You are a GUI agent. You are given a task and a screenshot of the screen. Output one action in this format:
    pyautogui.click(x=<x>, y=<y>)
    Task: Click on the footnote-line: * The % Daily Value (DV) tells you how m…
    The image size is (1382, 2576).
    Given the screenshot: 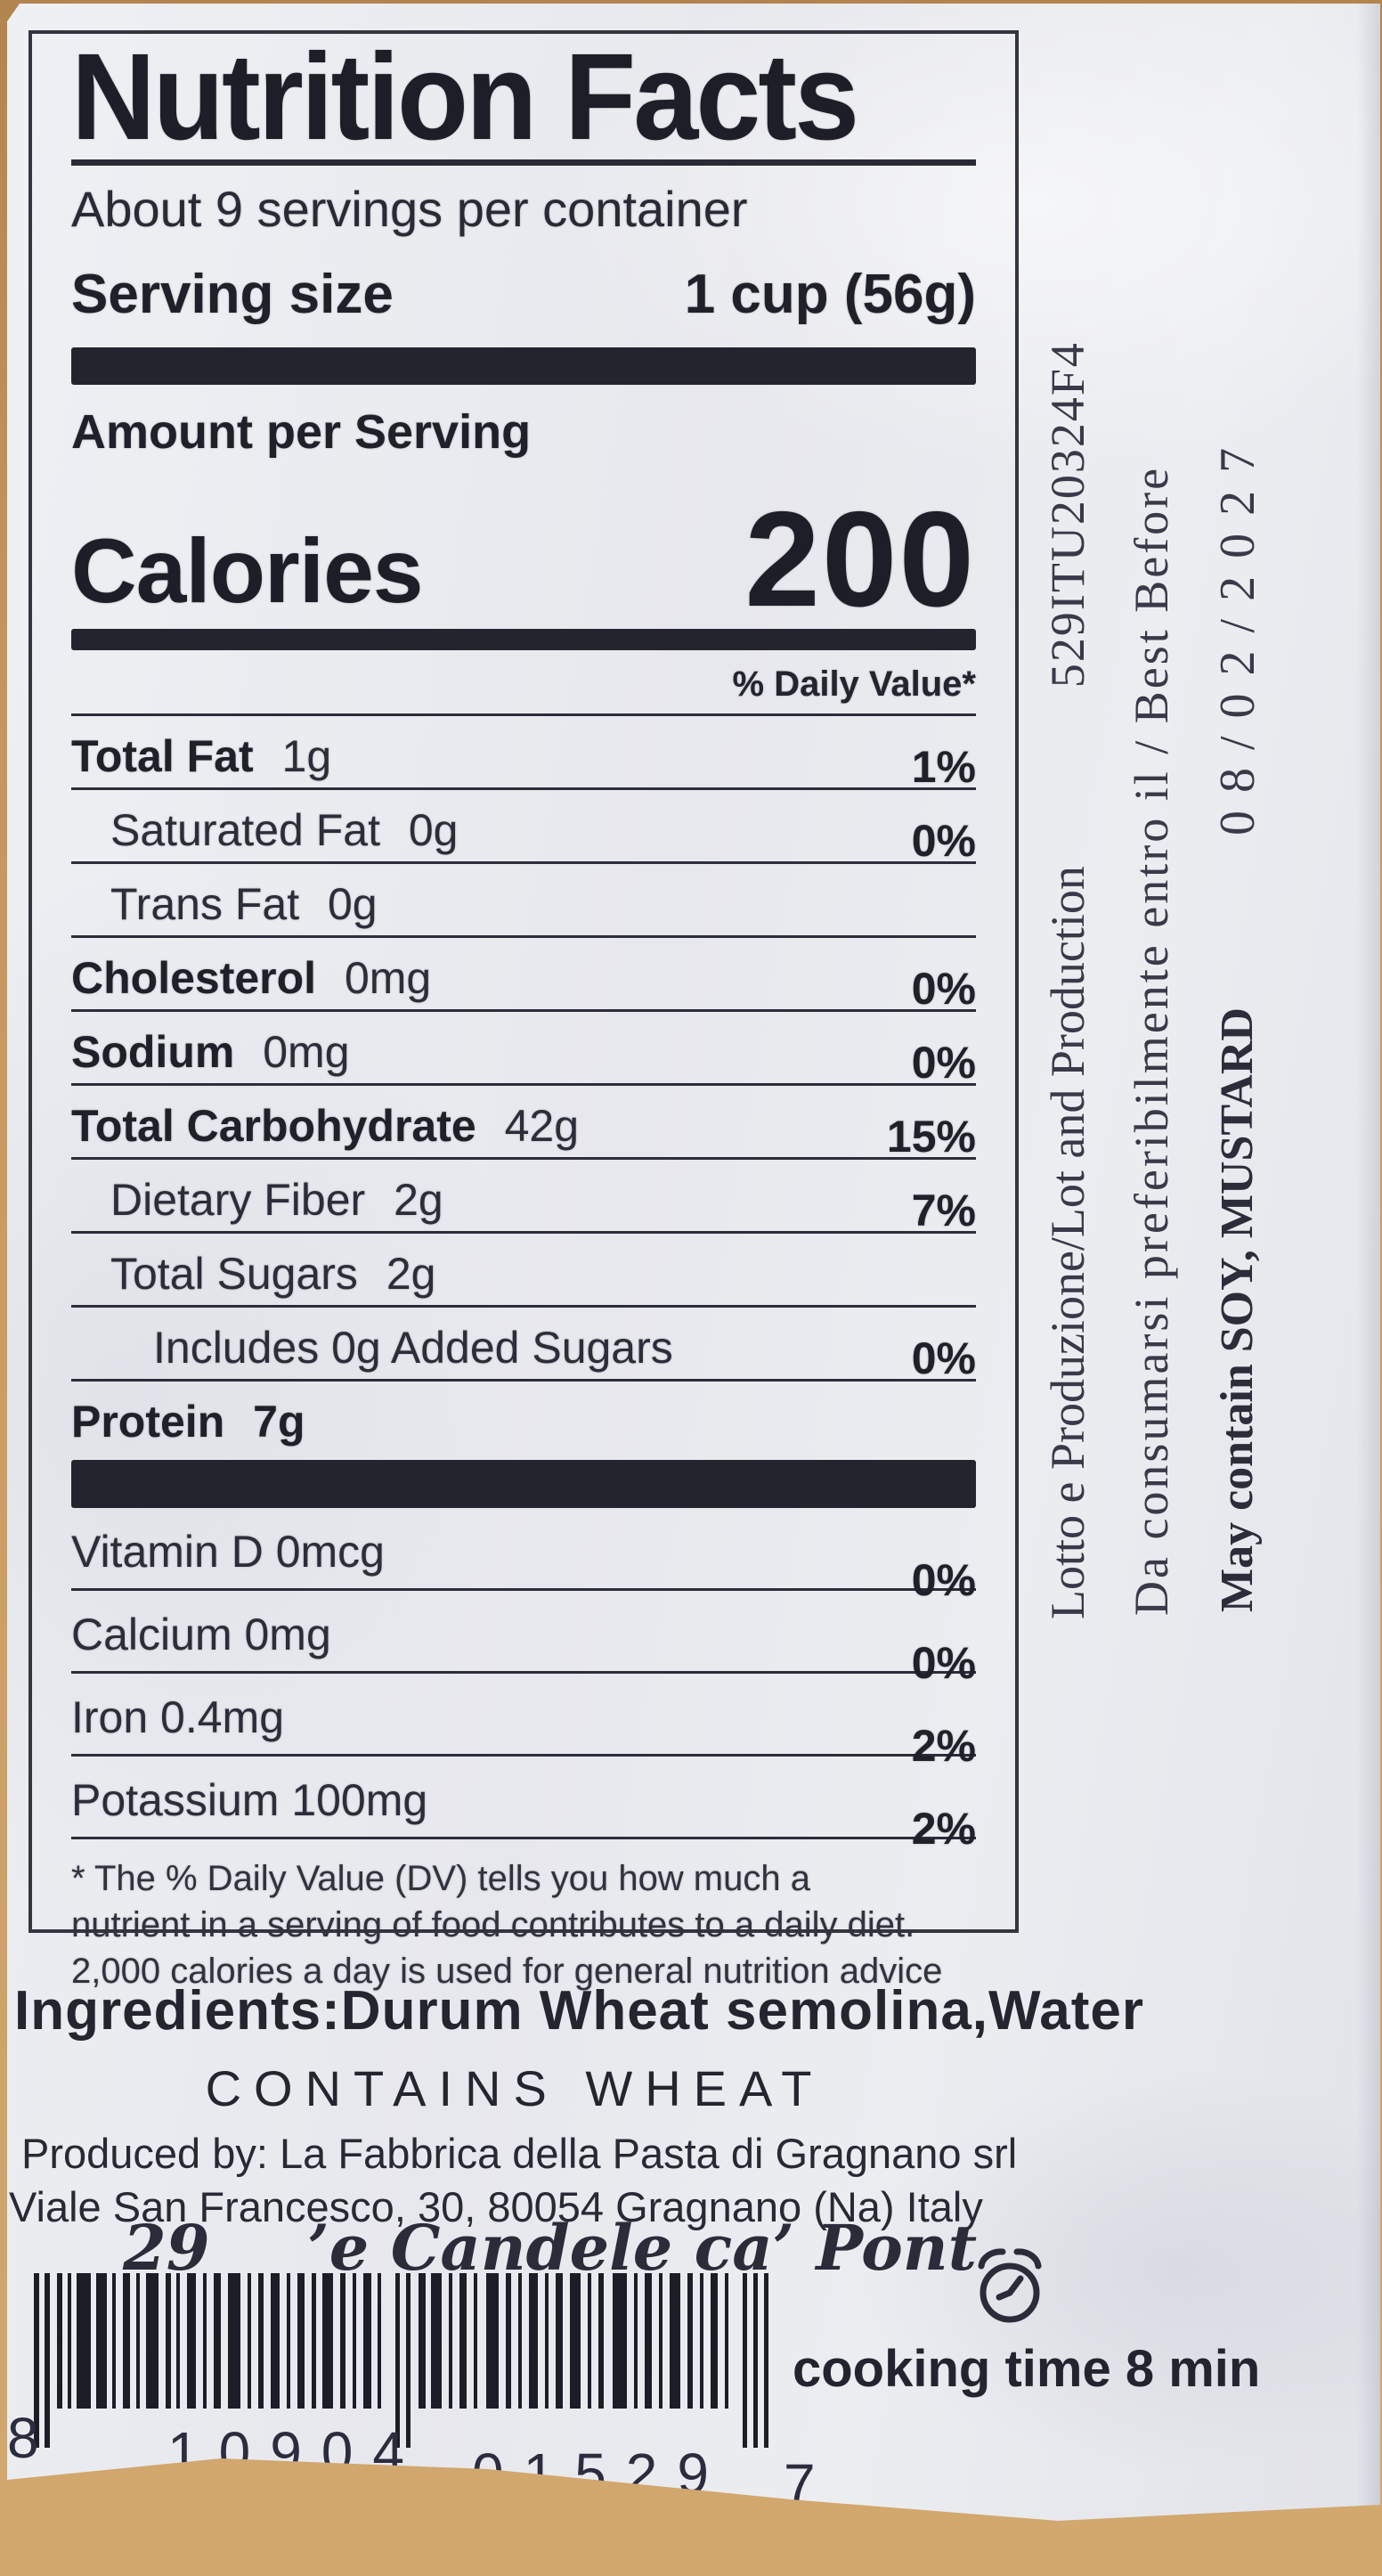 What is the action you would take?
    pyautogui.click(x=440, y=1878)
    